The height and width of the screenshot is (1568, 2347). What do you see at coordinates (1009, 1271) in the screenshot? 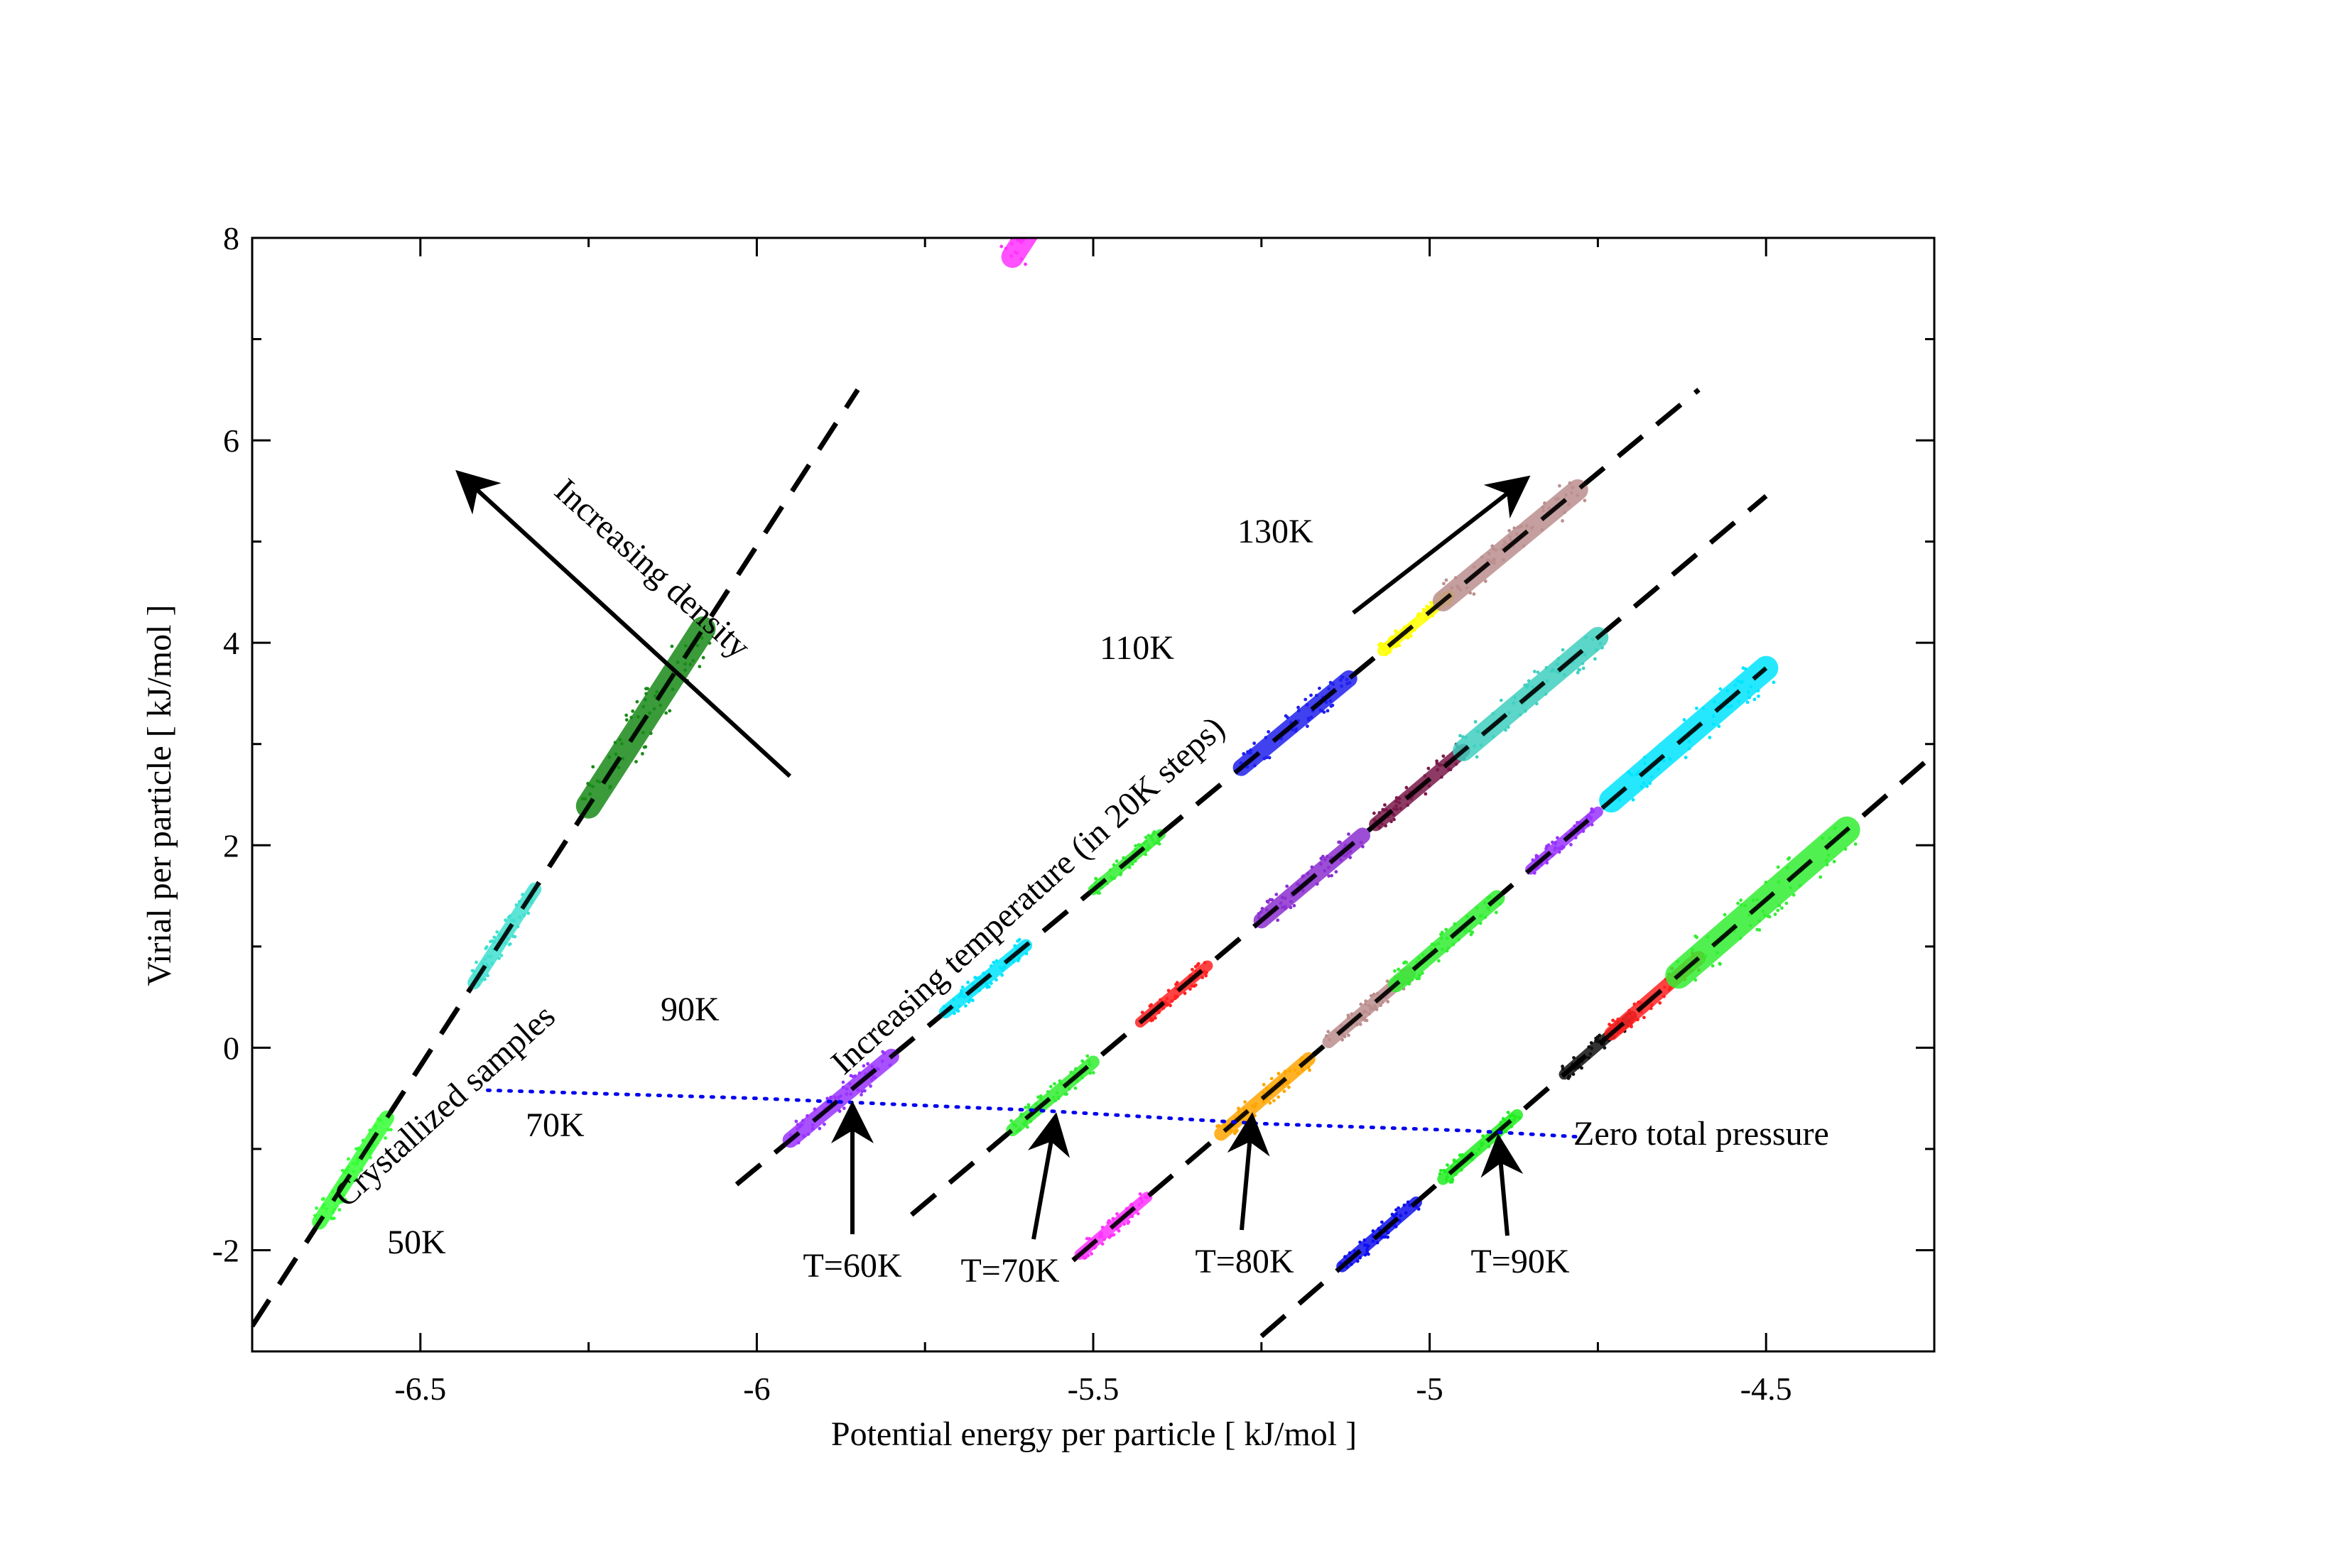
I see `label-t70: T=70K` at bounding box center [1009, 1271].